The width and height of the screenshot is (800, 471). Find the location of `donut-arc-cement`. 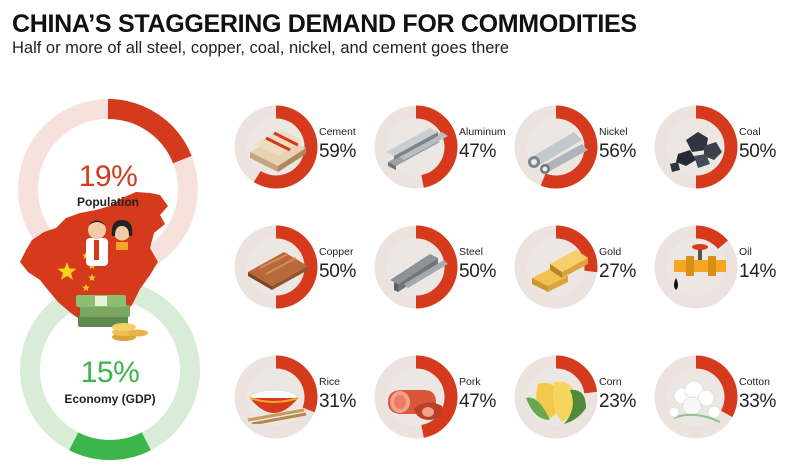

donut-arc-cement is located at coordinates (285, 147).